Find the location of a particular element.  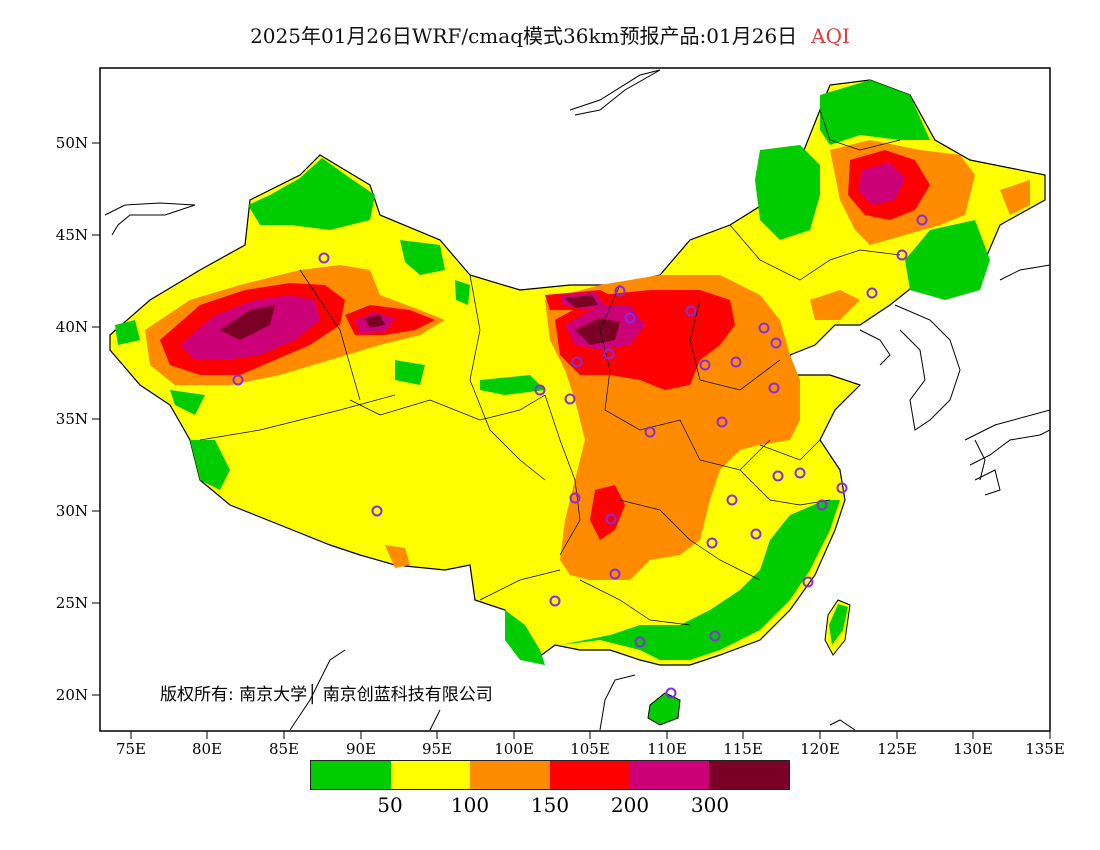

latitude-axis: 50N 45N 40N 35N 30N 25N 20N is located at coordinates (78, 419).